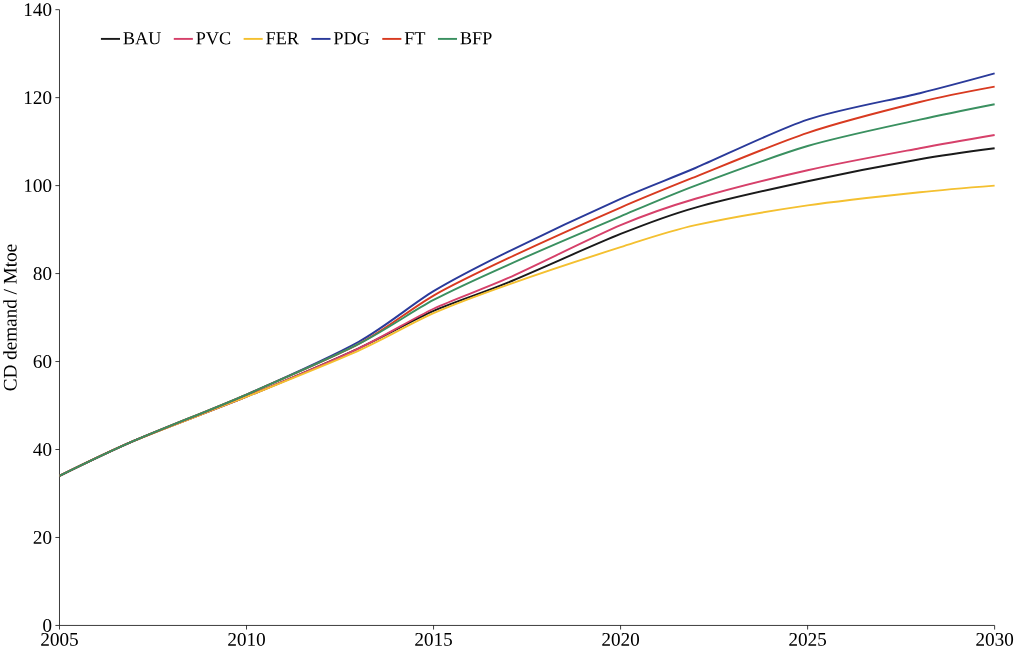 The height and width of the screenshot is (649, 1017). What do you see at coordinates (59, 639) in the screenshot?
I see `x-tick-label: 2005` at bounding box center [59, 639].